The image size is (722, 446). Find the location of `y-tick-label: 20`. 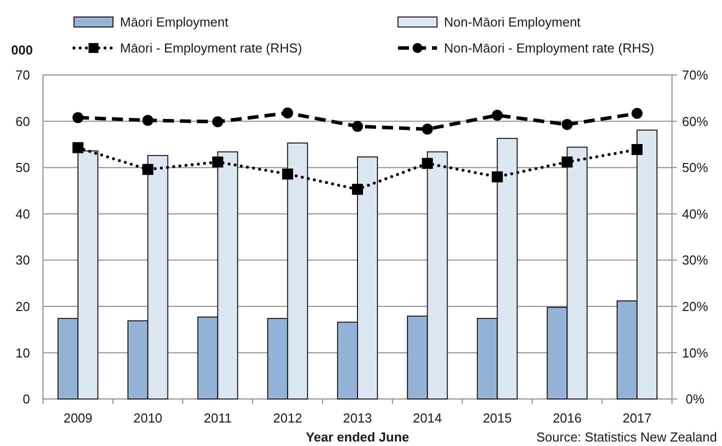

y-tick-label: 20 is located at coordinates (23, 306).